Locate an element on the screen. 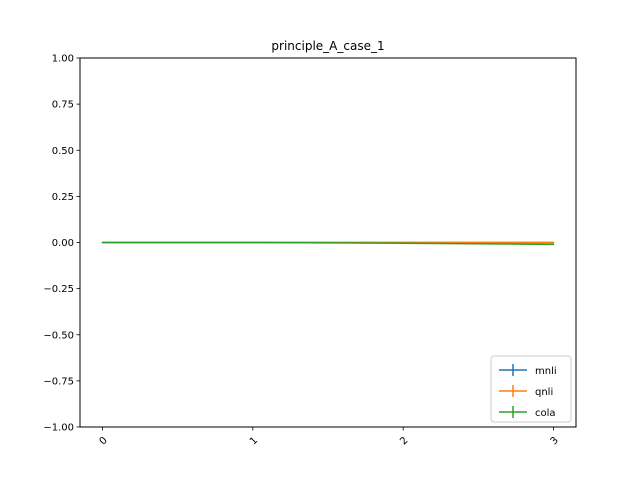 This screenshot has height=480, width=640. y-tick-label: 0.75 is located at coordinates (63, 105).